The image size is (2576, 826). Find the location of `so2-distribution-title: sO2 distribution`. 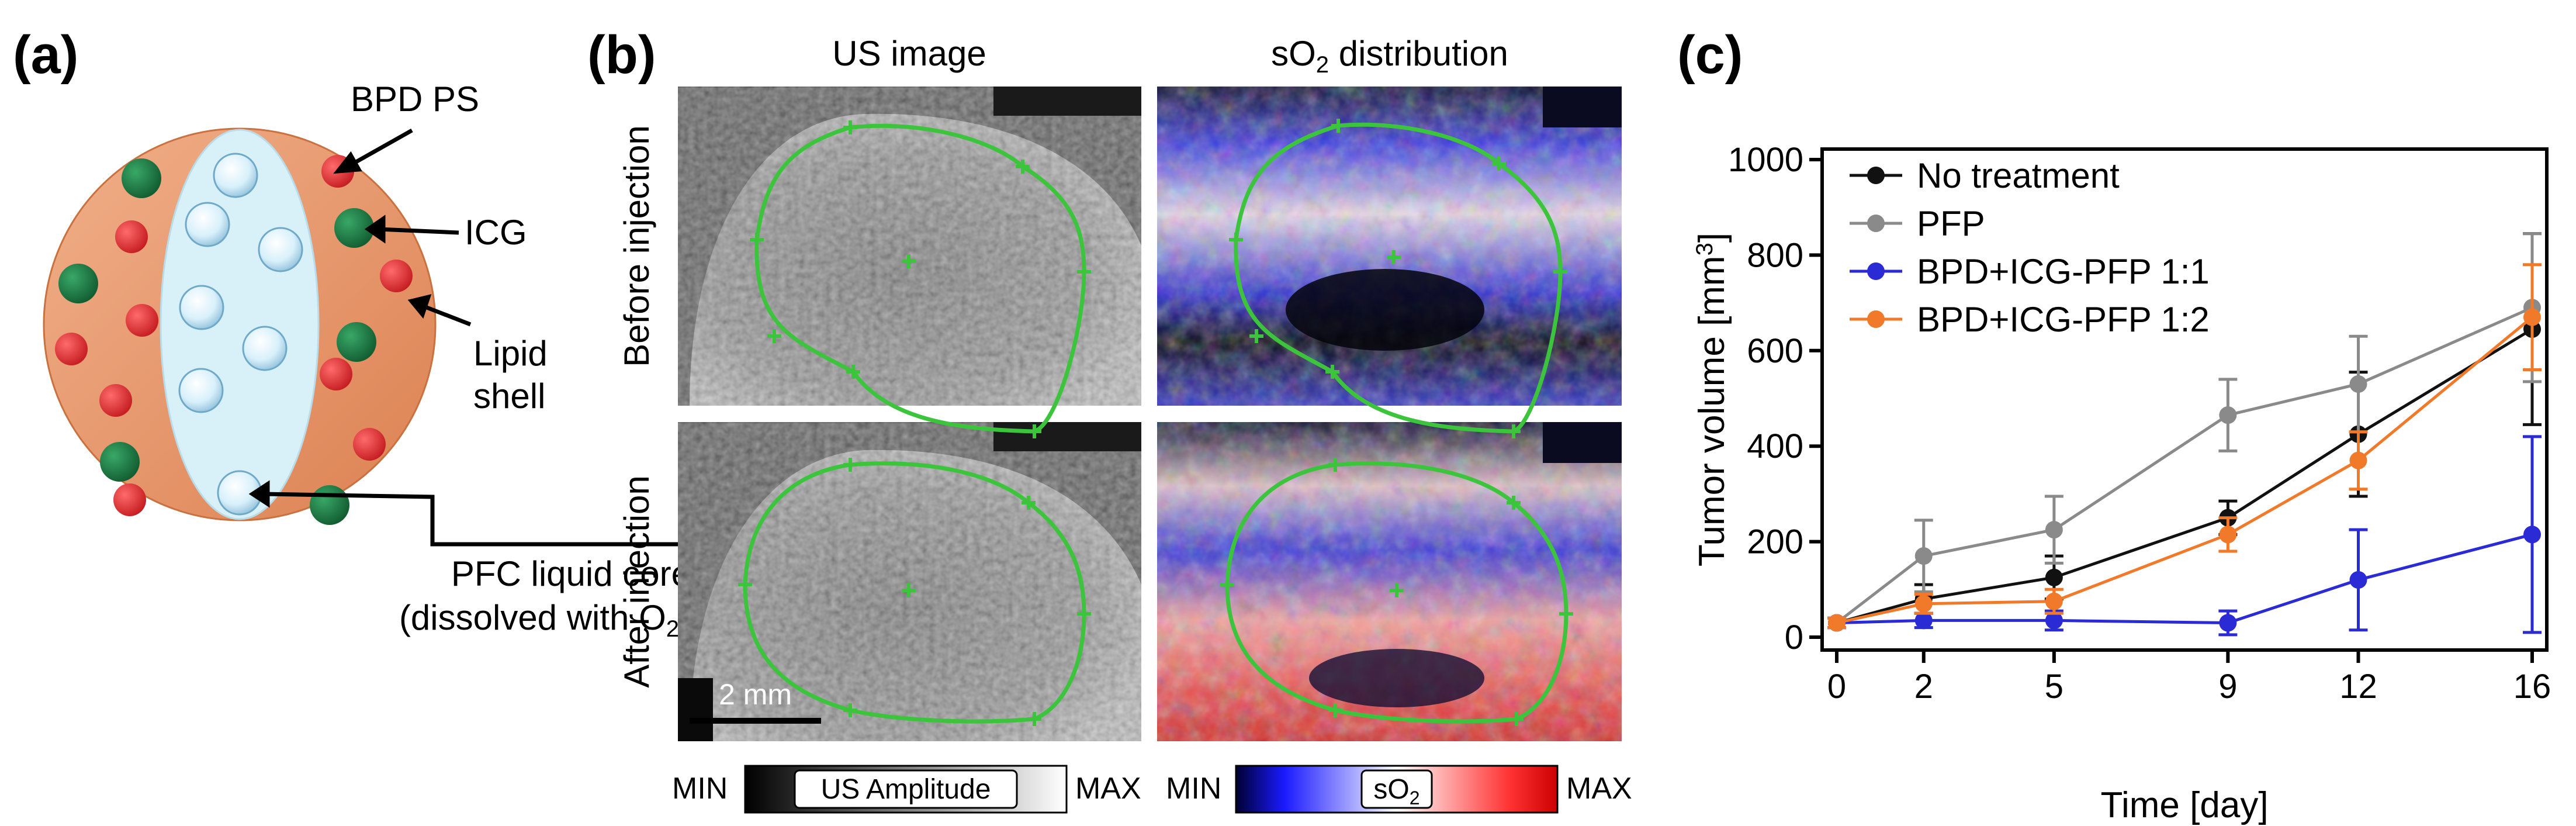

so2-distribution-title: sO2 distribution is located at coordinates (1389, 56).